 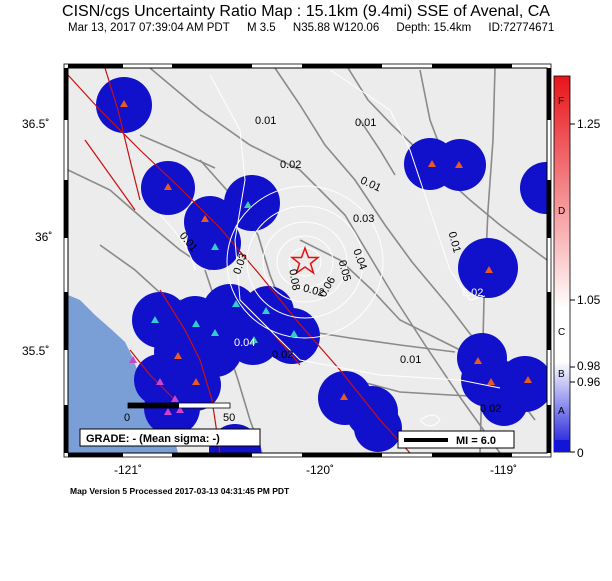 What do you see at coordinates (244, 343) in the screenshot?
I see `contour-label: 0.04` at bounding box center [244, 343].